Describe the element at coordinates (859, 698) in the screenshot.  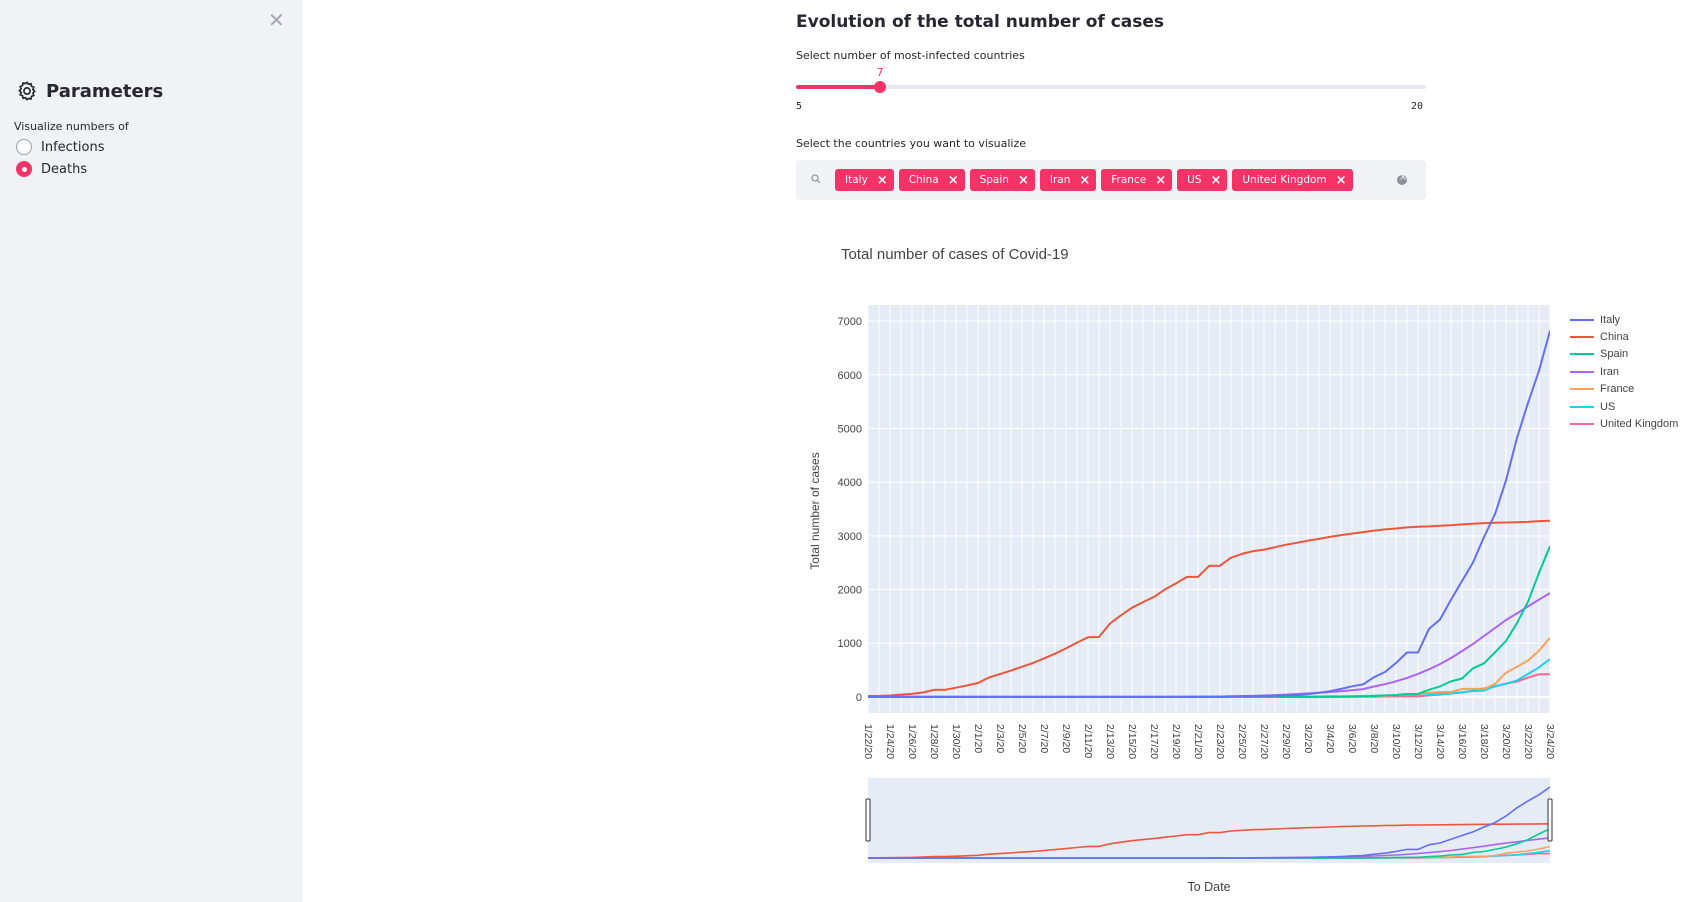
I see `y-tick-label: 0` at that location.